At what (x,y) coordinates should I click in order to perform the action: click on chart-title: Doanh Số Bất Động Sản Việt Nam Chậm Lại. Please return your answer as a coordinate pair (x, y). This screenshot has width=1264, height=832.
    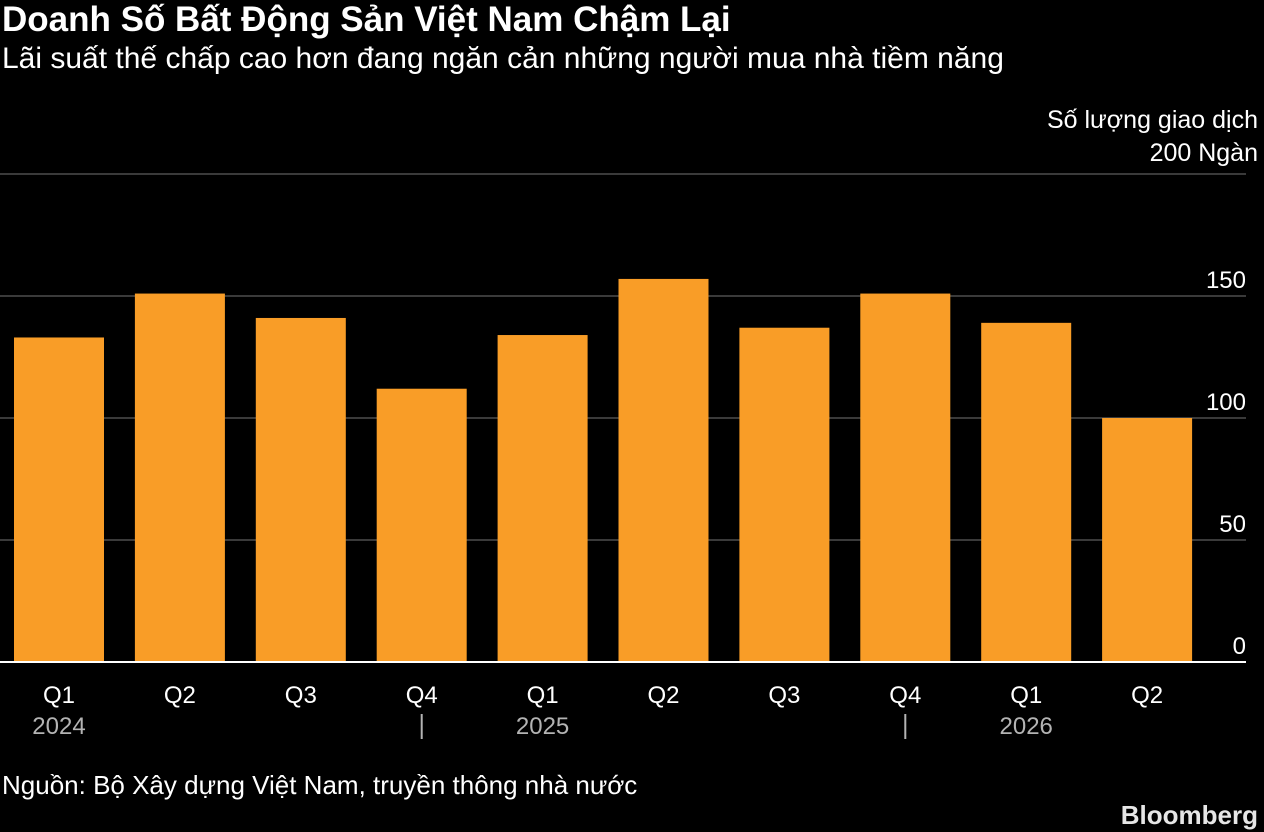
    Looking at the image, I should click on (366, 19).